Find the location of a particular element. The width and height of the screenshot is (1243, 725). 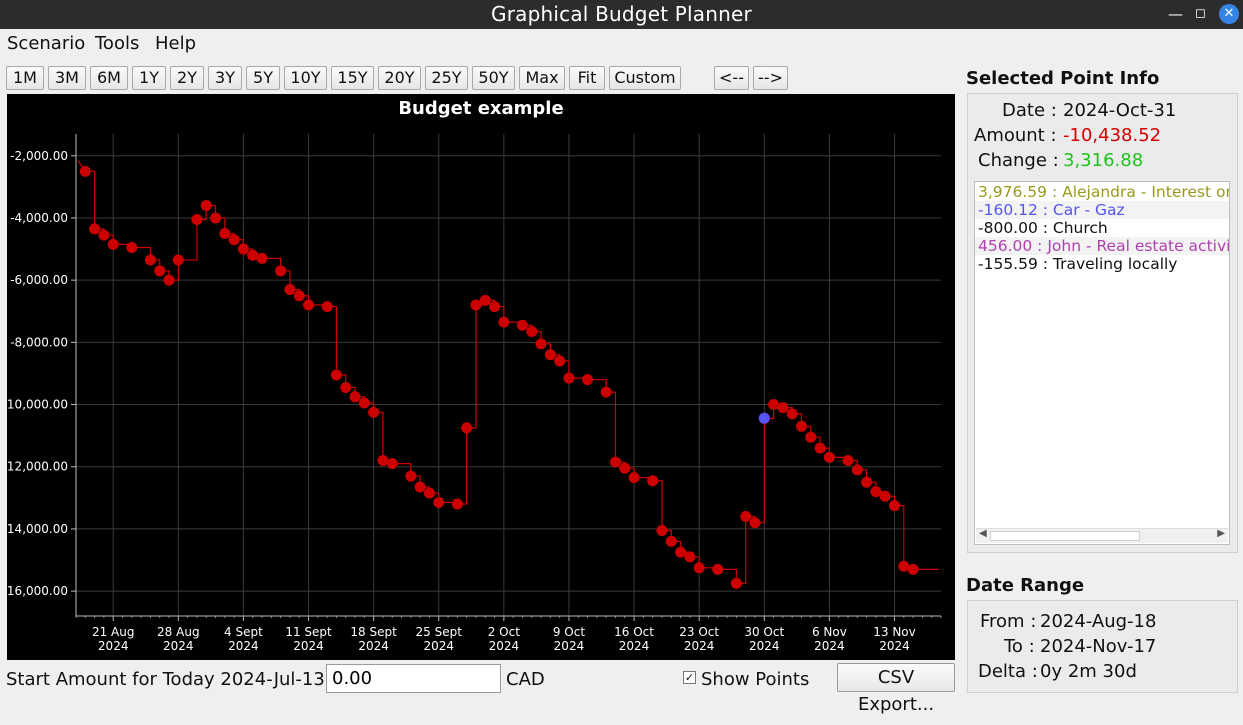

title-bar: Graphical Budget Planner — ◻ ✕ is located at coordinates (621, 14).